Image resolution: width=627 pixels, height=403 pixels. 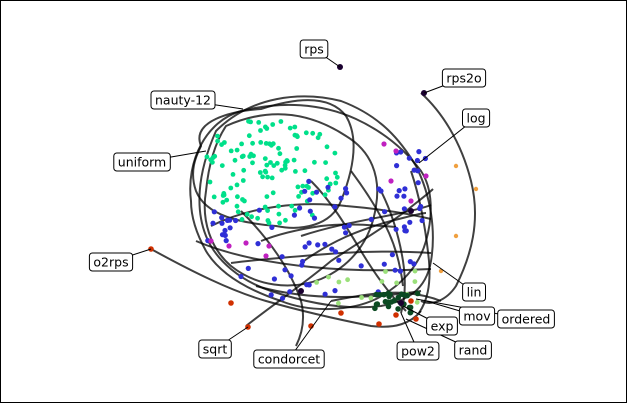 I want to click on label-uniform: uniform, so click(x=142, y=162).